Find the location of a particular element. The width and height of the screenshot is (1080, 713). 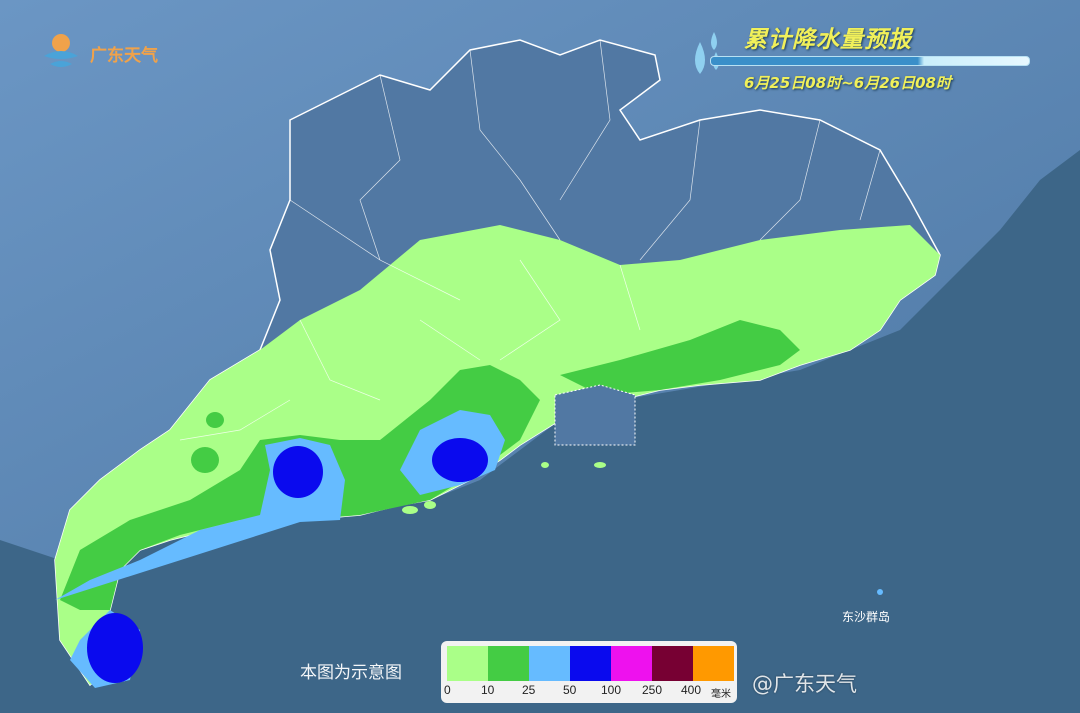

rainfall-legend: 0 10 25 50 100 250 400 毫米 is located at coordinates (589, 672).